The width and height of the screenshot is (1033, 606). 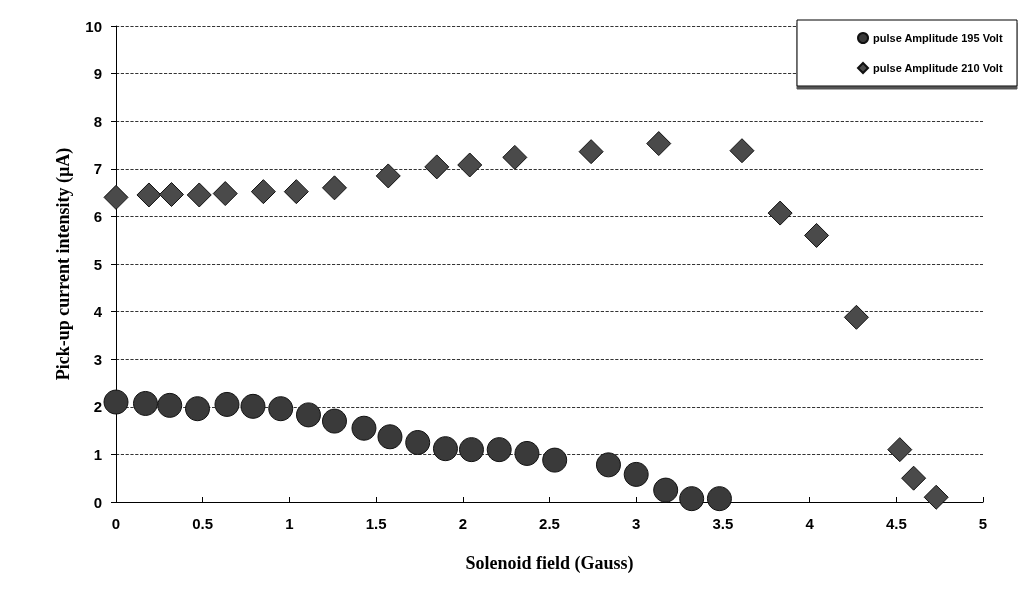 What do you see at coordinates (723, 523) in the screenshot?
I see `x-tick-label: 3.5` at bounding box center [723, 523].